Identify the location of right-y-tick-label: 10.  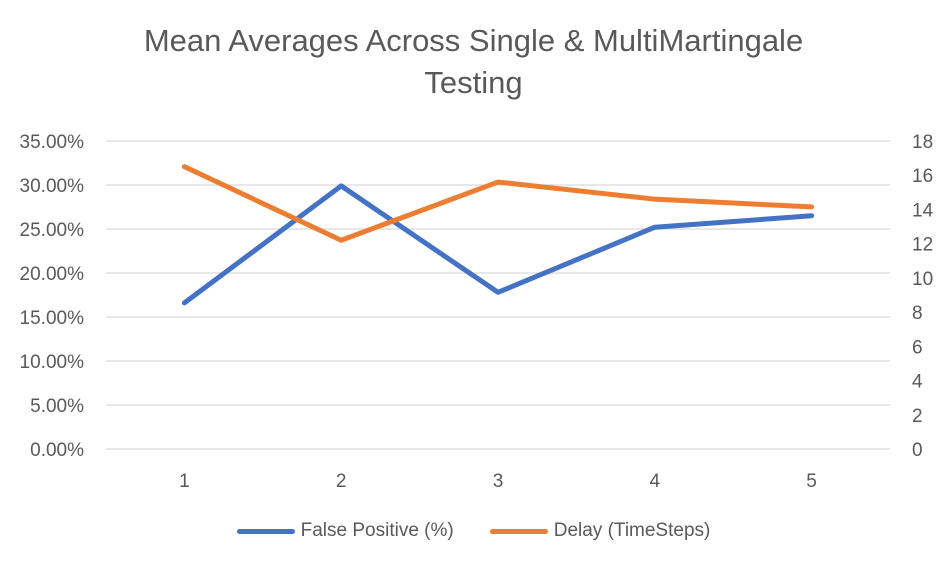
(922, 279).